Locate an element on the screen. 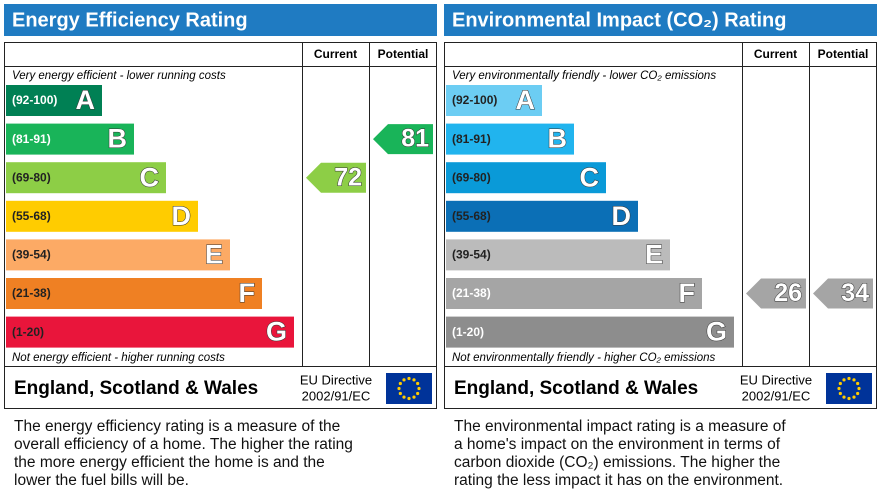  band-letter: B is located at coordinates (118, 139).